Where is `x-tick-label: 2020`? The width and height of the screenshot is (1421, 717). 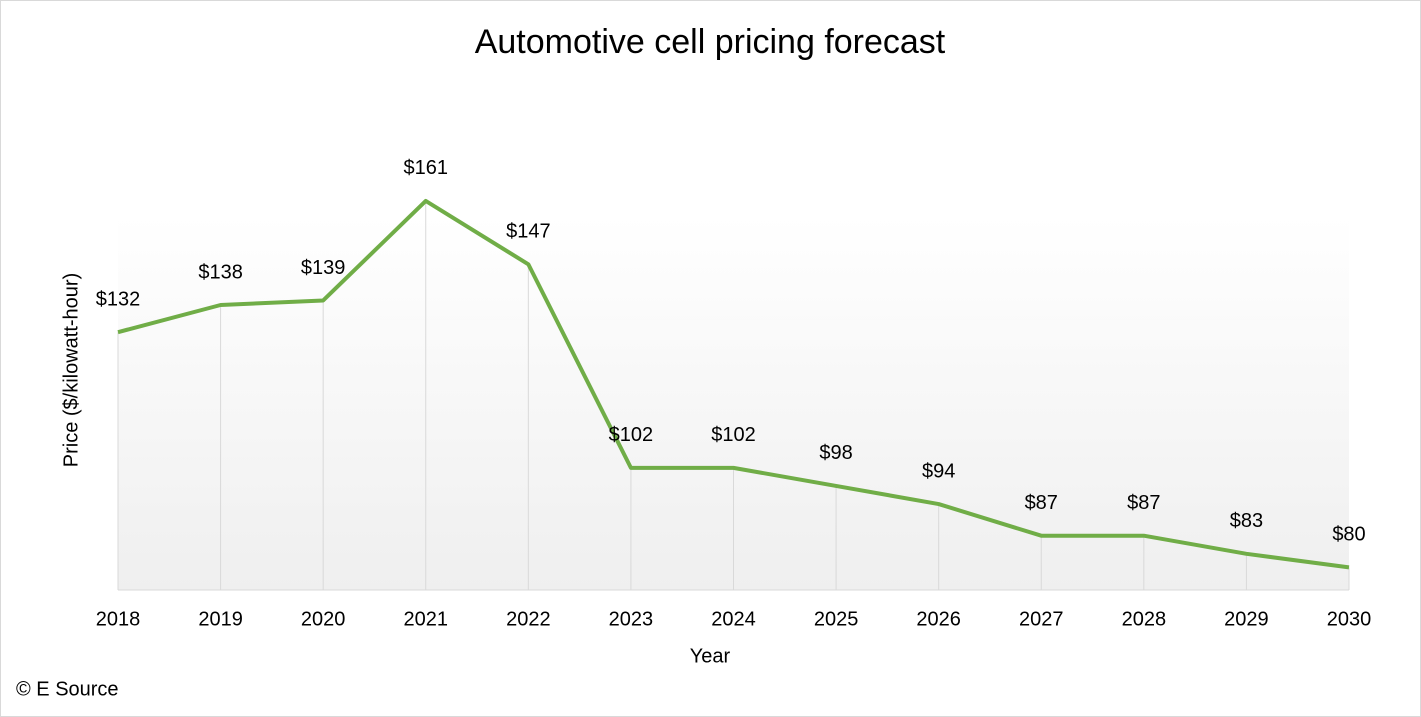 x-tick-label: 2020 is located at coordinates (323, 619).